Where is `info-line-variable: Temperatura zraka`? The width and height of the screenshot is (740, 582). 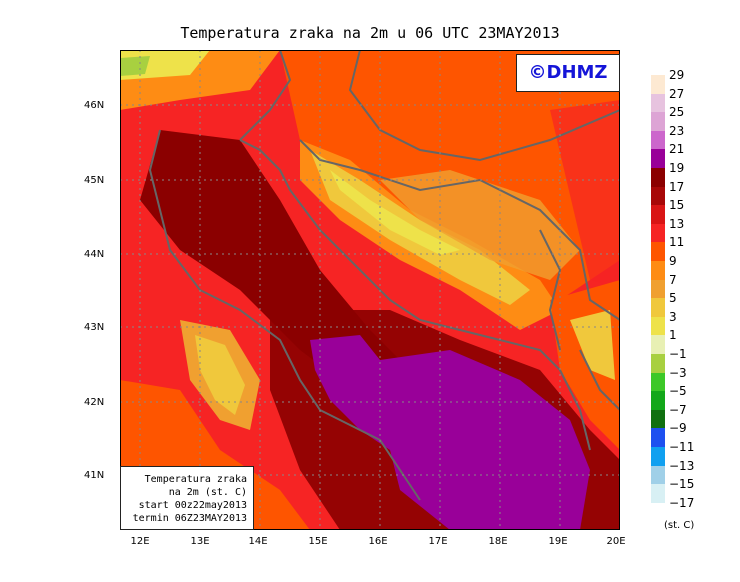
info-line-variable: Temperatura zraka is located at coordinates (195, 479).